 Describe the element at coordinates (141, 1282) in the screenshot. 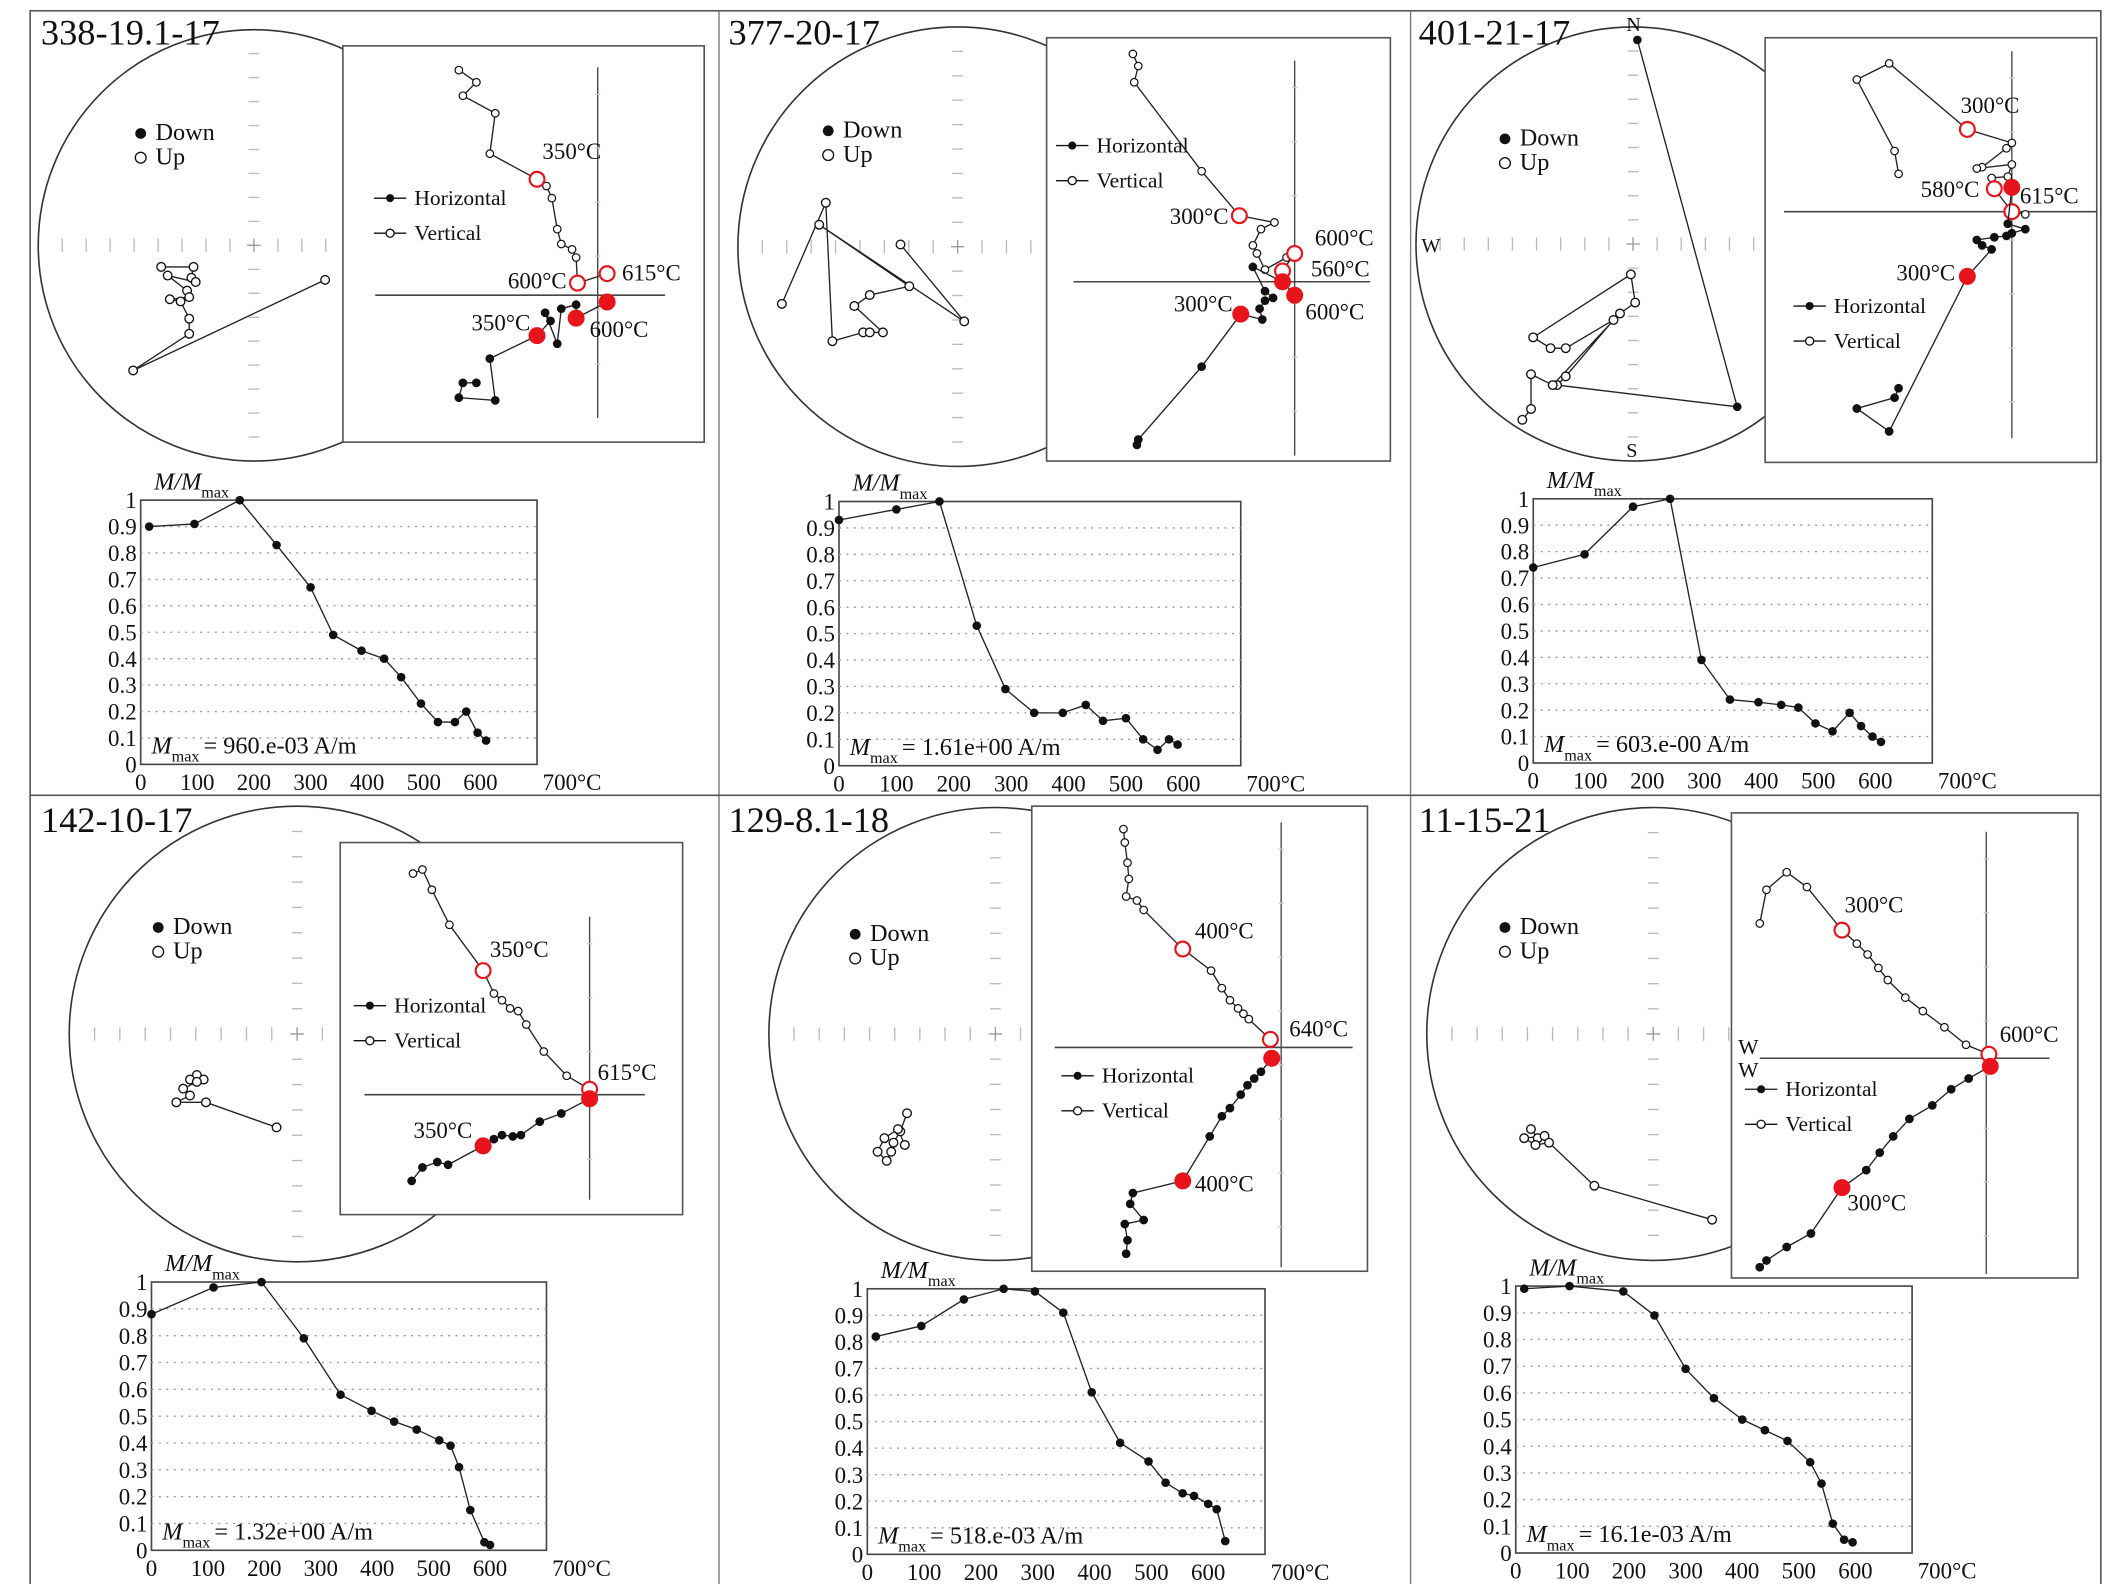

I see `y-tick-label: 1` at that location.